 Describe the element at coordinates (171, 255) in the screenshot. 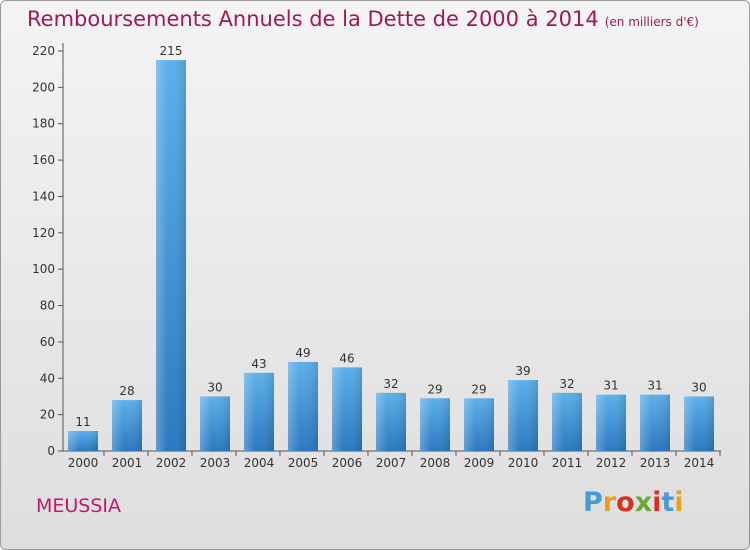

I see `bar-shade-2002` at that location.